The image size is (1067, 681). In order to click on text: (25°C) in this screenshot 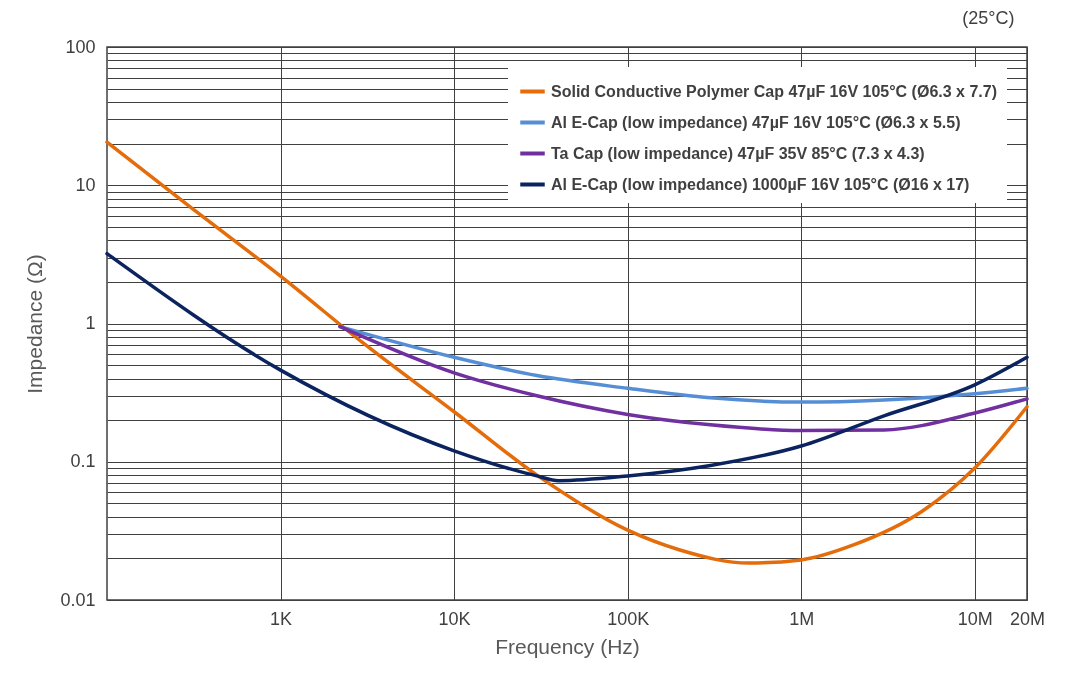, I will do `click(988, 18)`.